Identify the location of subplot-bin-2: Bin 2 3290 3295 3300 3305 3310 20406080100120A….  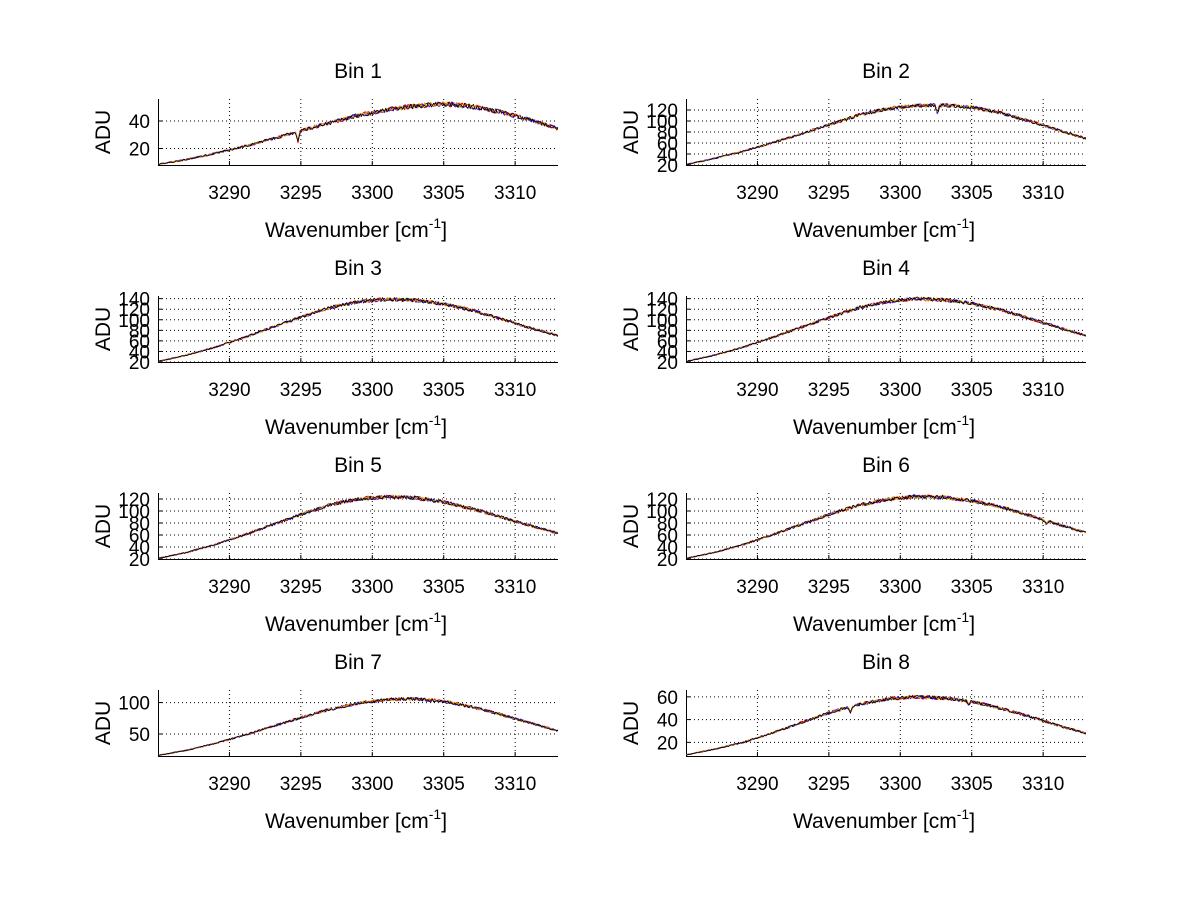
(853, 151).